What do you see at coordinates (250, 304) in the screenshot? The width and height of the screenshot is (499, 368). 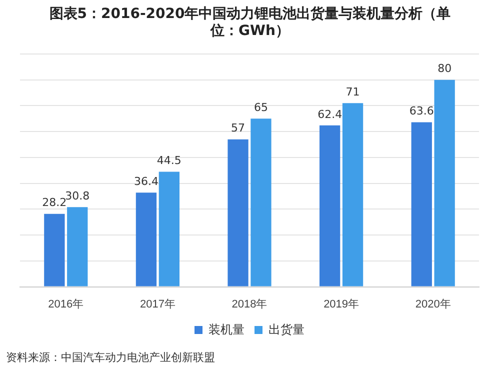 I see `x-tick-label: 2018年` at bounding box center [250, 304].